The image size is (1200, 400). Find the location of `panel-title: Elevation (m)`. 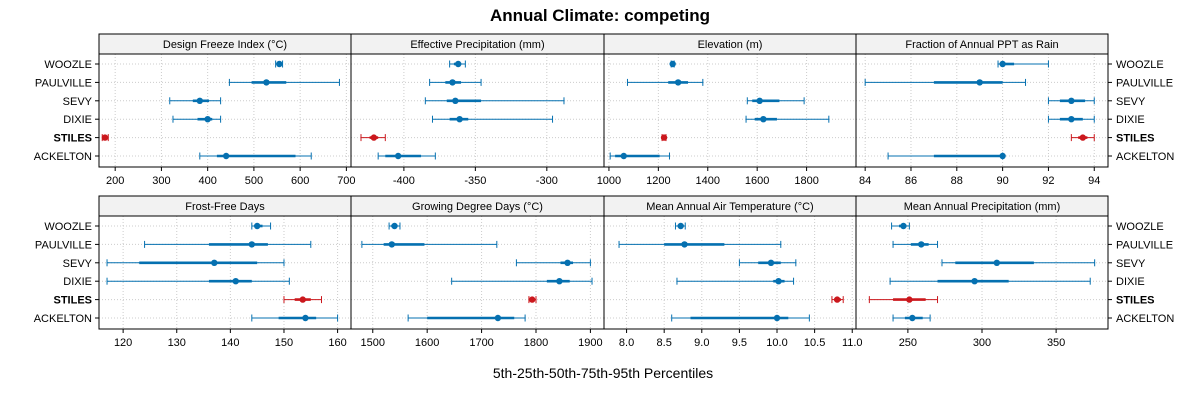

panel-title: Elevation (m) is located at coordinates (730, 45).